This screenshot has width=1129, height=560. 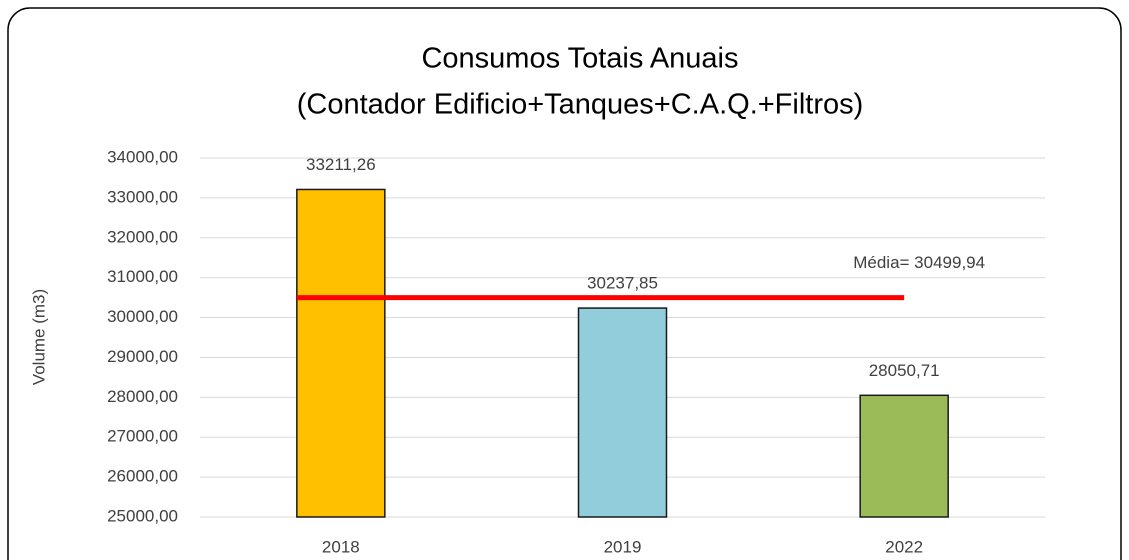 I want to click on data-label: 28050,71, so click(x=904, y=370).